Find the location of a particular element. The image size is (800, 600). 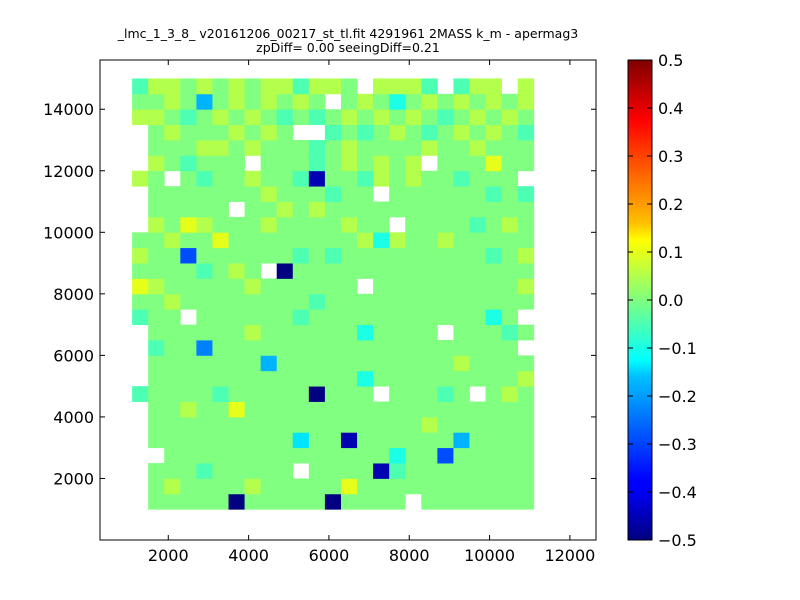

x-tick-label: 6000 is located at coordinates (329, 555).